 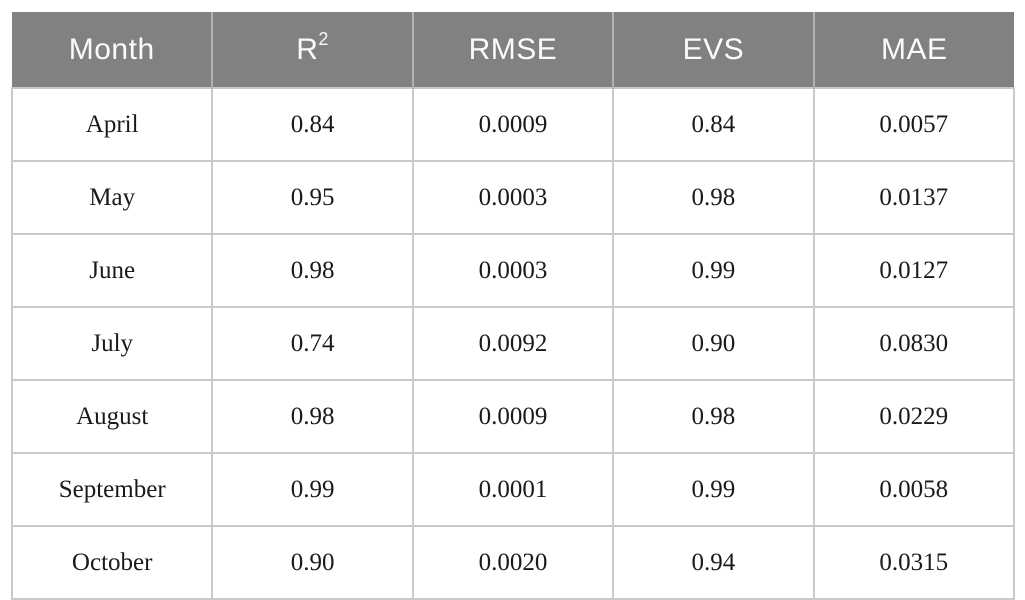 What do you see at coordinates (312, 489) in the screenshot?
I see `cell-r2: 0.99` at bounding box center [312, 489].